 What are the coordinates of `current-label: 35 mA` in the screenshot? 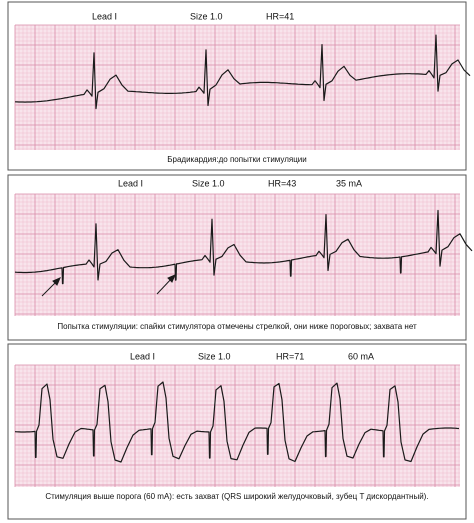 It's located at (349, 183).